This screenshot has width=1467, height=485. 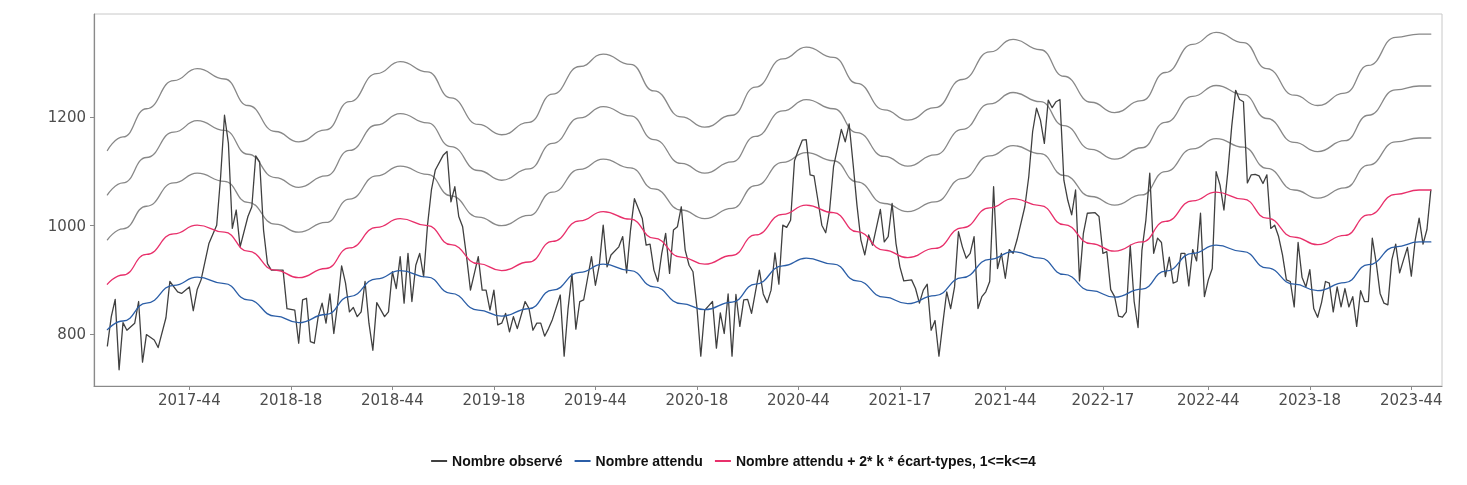 I want to click on x-tick-label: 2021-44, so click(x=1005, y=399).